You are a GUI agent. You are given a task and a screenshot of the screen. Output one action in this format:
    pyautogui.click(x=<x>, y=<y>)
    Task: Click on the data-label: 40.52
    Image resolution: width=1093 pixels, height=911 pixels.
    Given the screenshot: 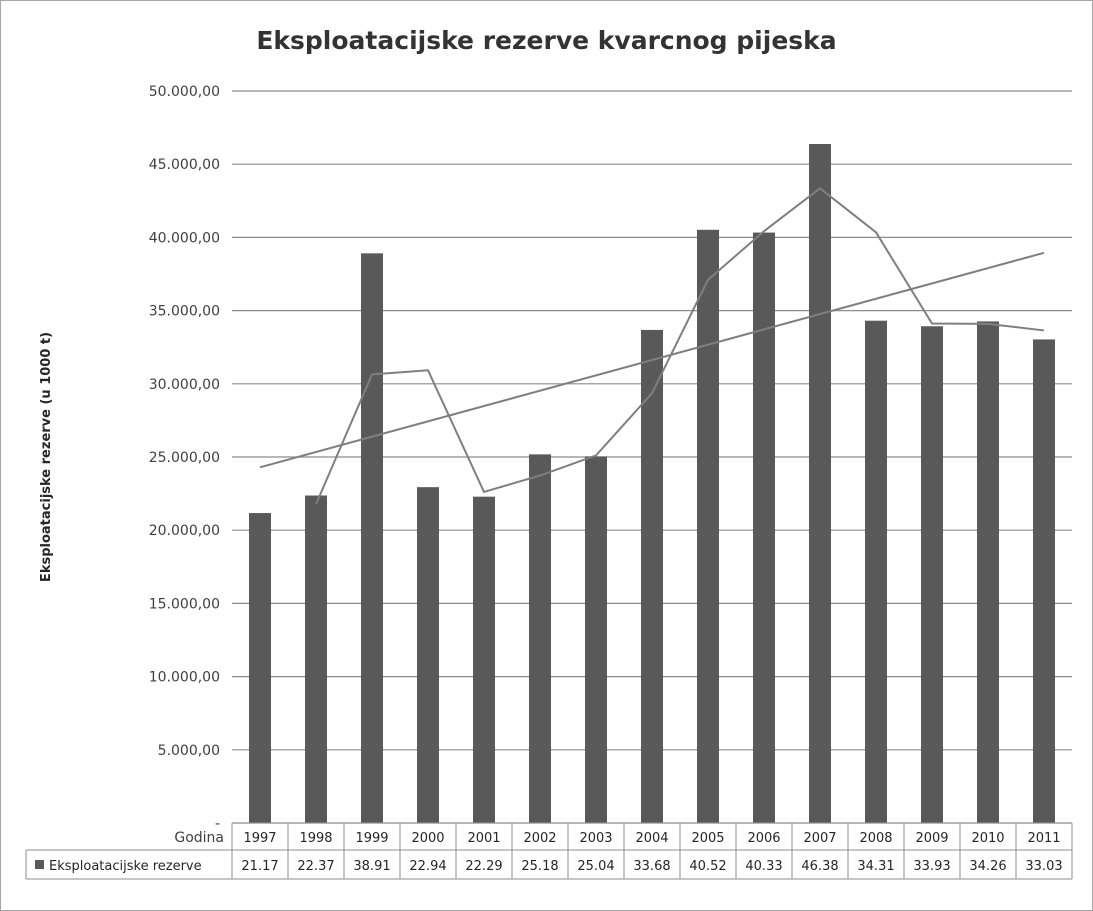 What is the action you would take?
    pyautogui.click(x=707, y=866)
    